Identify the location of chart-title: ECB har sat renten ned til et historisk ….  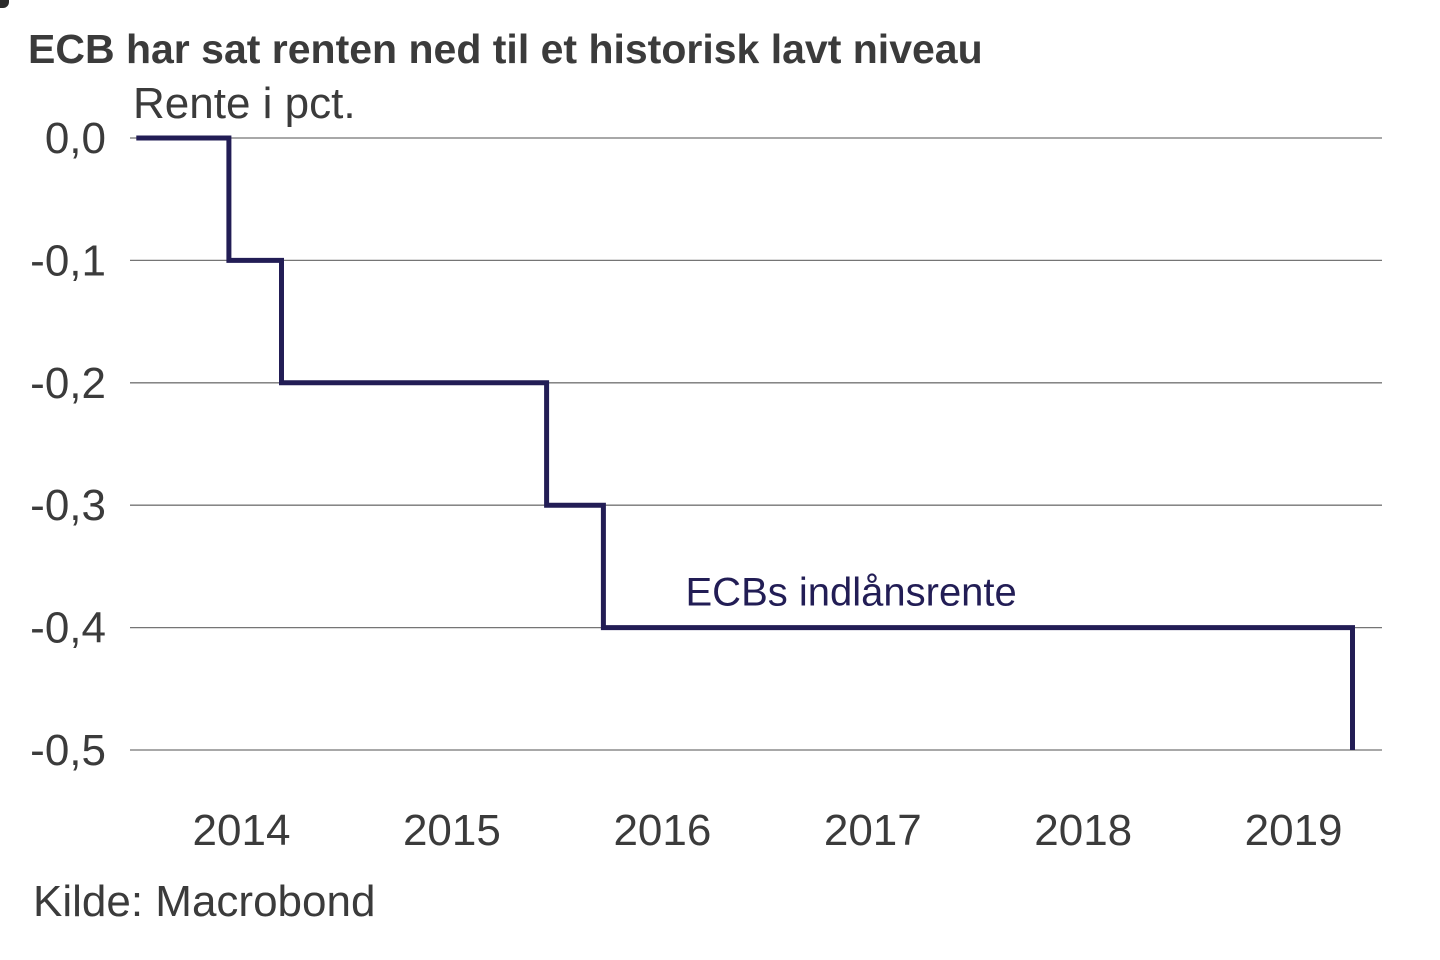
(505, 49).